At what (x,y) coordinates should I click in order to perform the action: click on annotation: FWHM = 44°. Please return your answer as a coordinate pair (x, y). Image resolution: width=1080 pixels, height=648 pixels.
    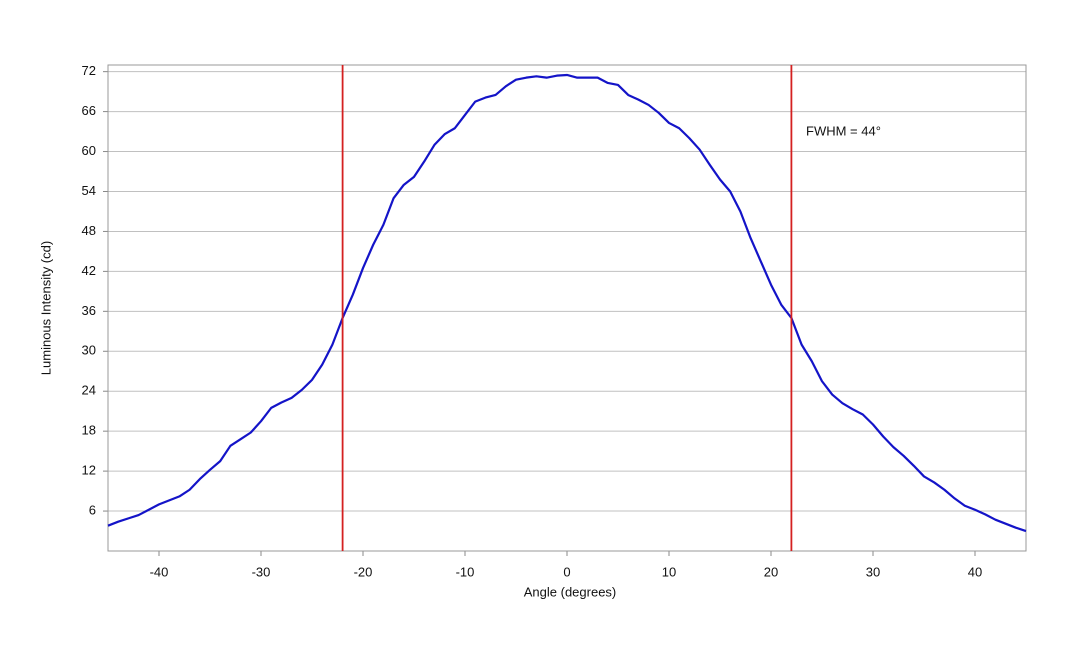
    Looking at the image, I should click on (843, 130).